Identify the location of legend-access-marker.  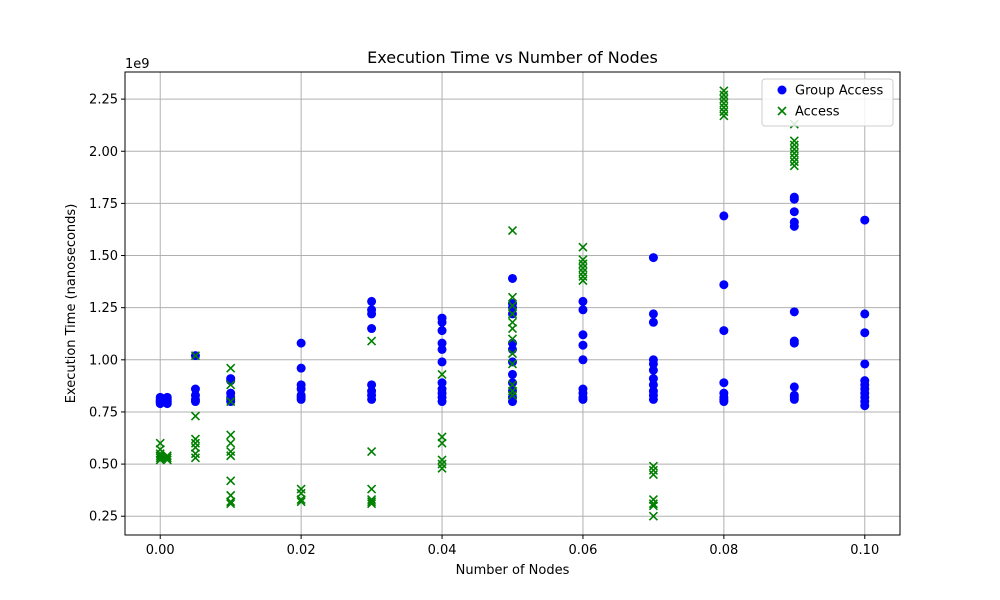
(782, 111).